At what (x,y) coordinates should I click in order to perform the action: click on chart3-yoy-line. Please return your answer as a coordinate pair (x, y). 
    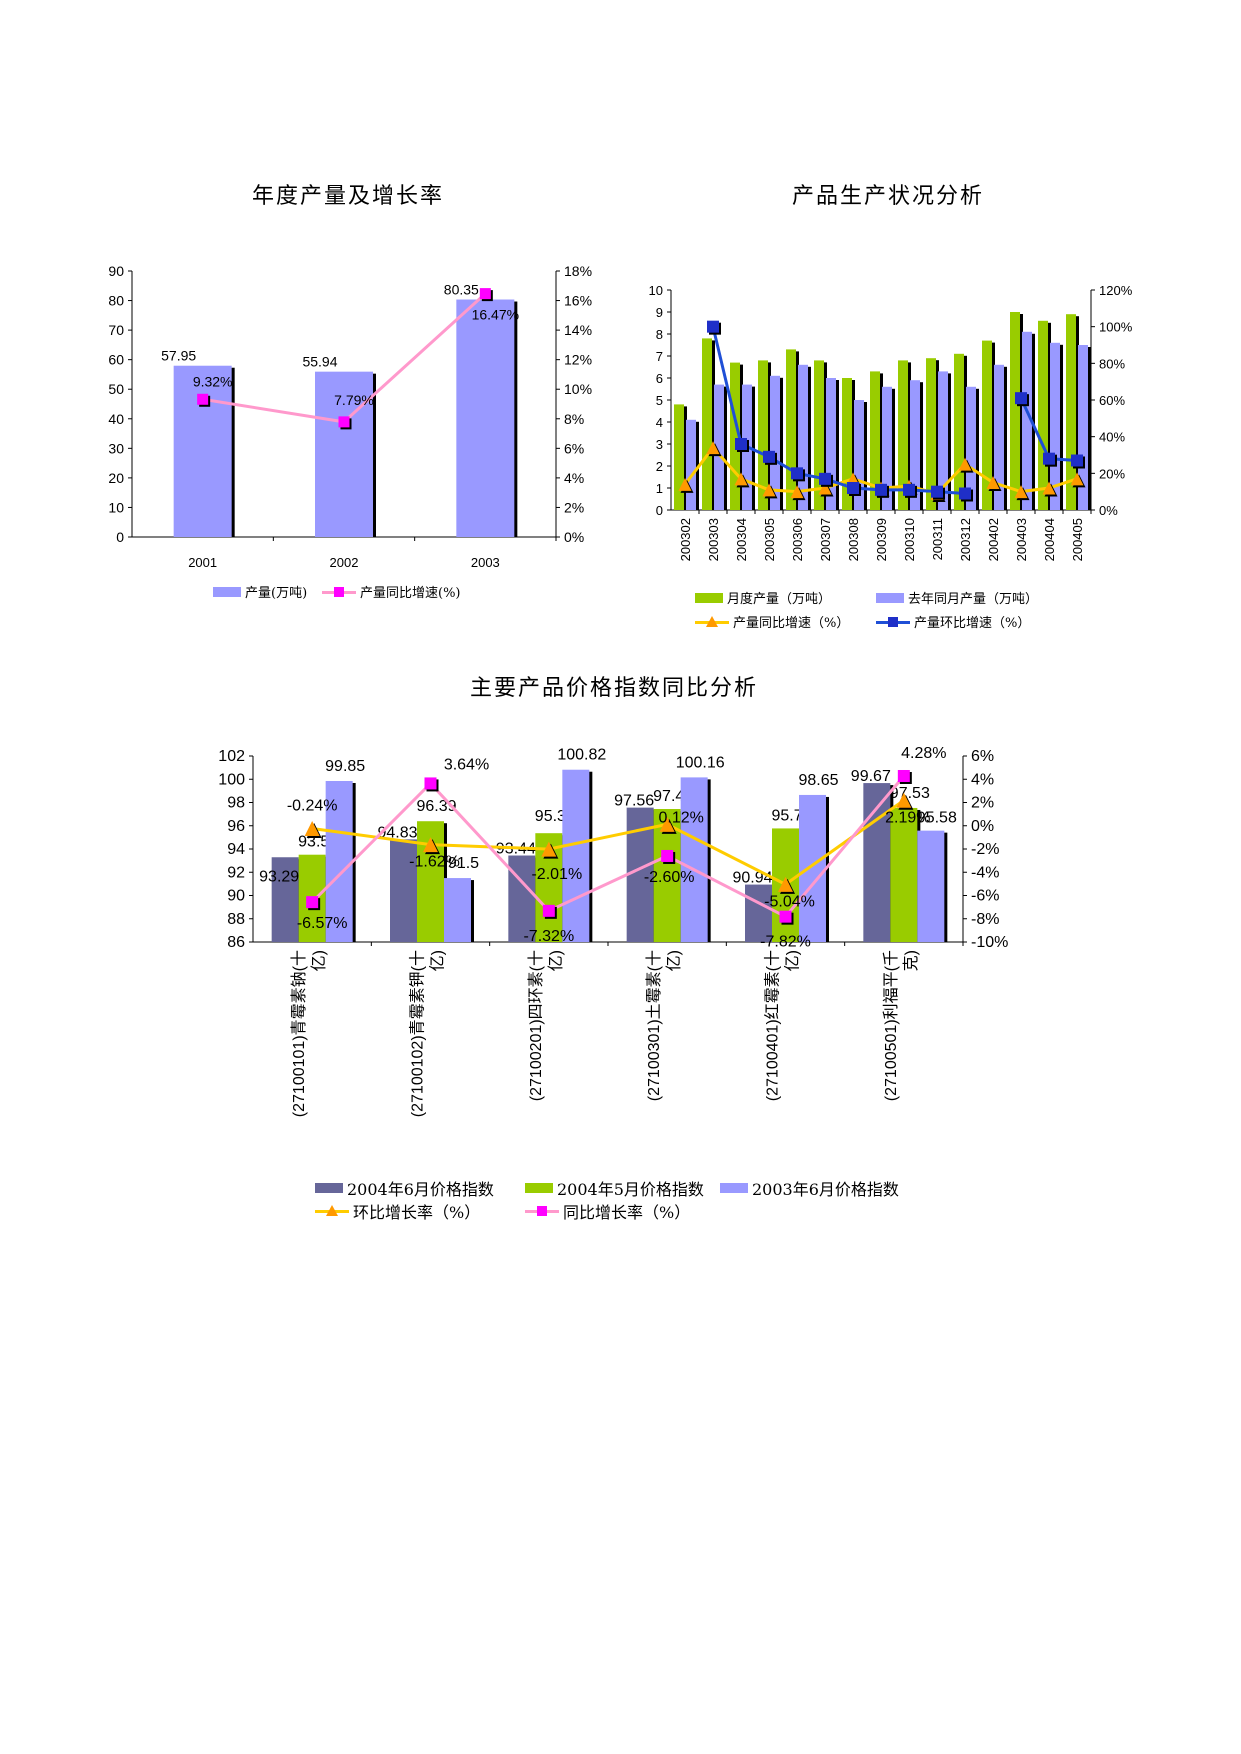
    Looking at the image, I should click on (608, 847).